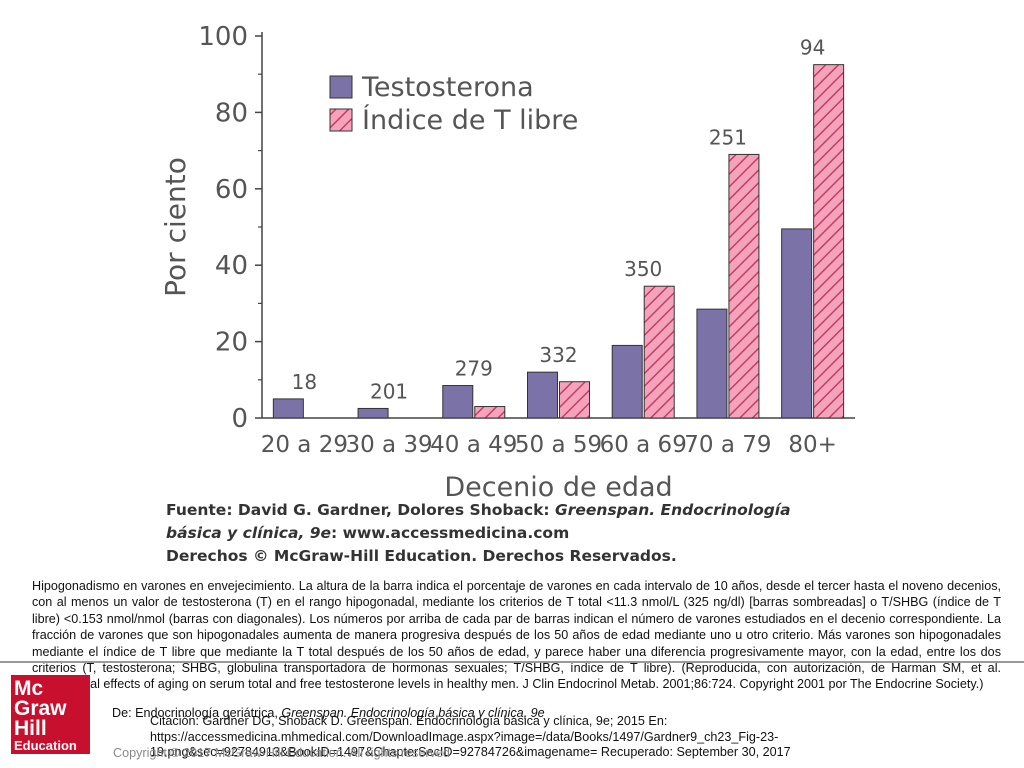  Describe the element at coordinates (29, 688) in the screenshot. I see `logo-mc: Mc` at that location.